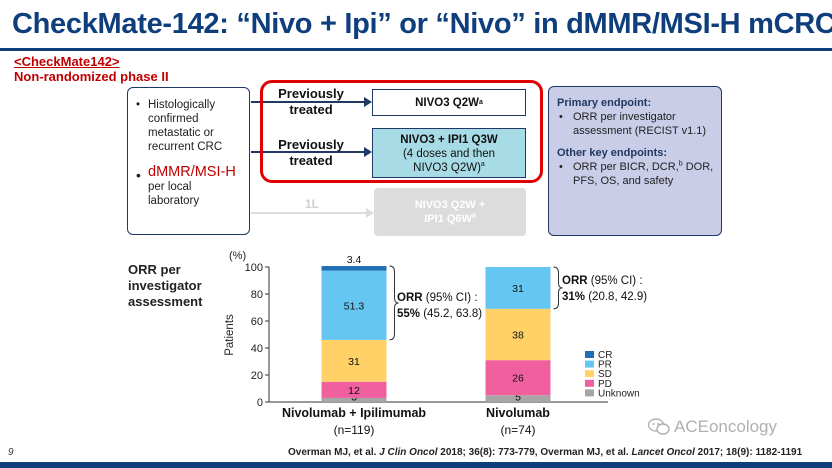  Describe the element at coordinates (589, 374) in the screenshot. I see `legend-swatch-sd` at that location.